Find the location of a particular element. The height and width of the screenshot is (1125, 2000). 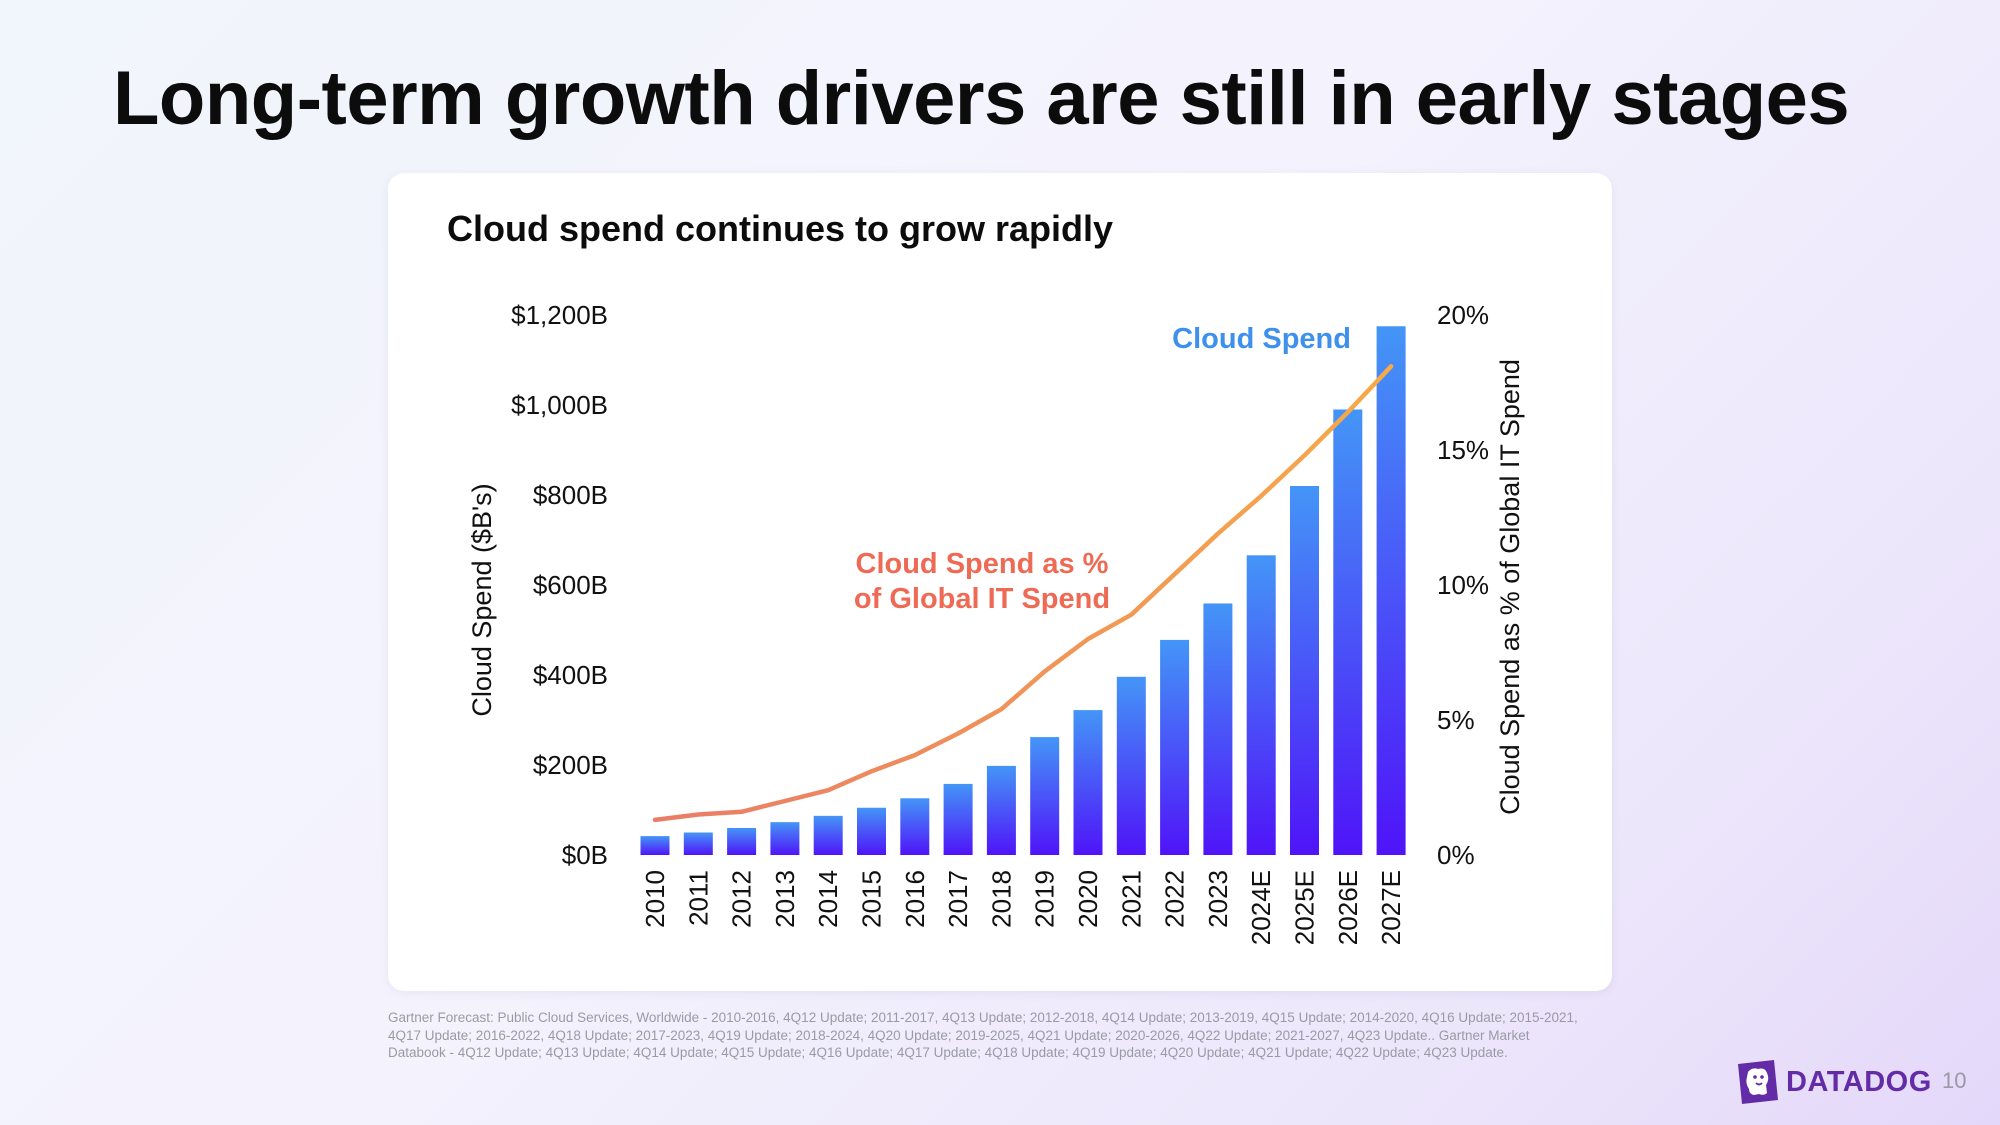

x-tick-label: 2016 is located at coordinates (915, 899).